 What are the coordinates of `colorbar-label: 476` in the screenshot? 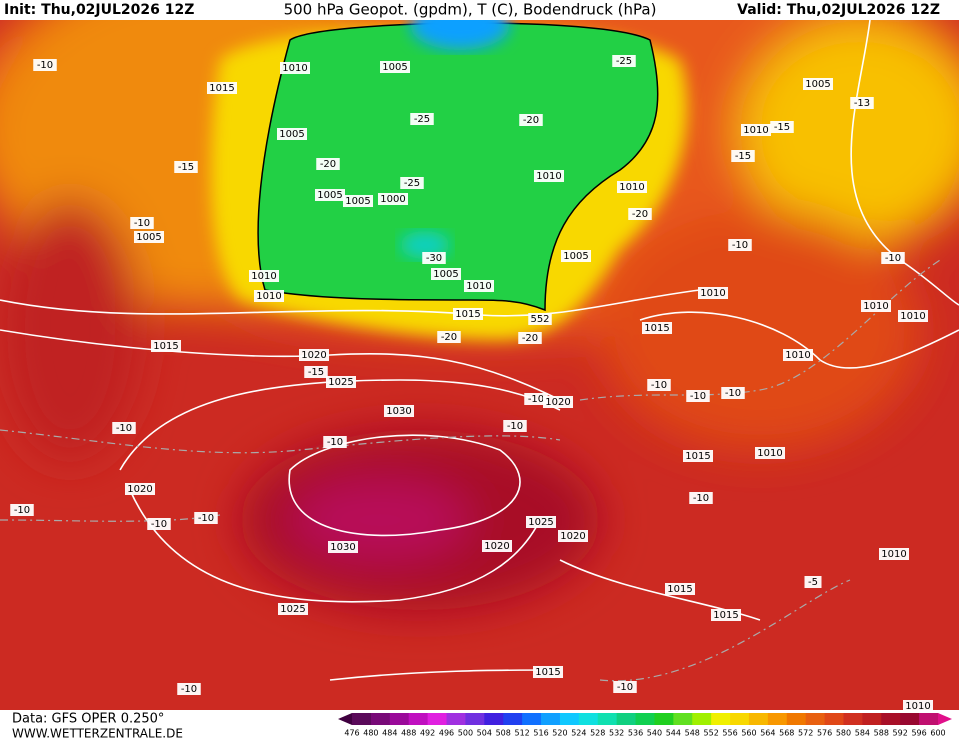 It's located at (351, 733).